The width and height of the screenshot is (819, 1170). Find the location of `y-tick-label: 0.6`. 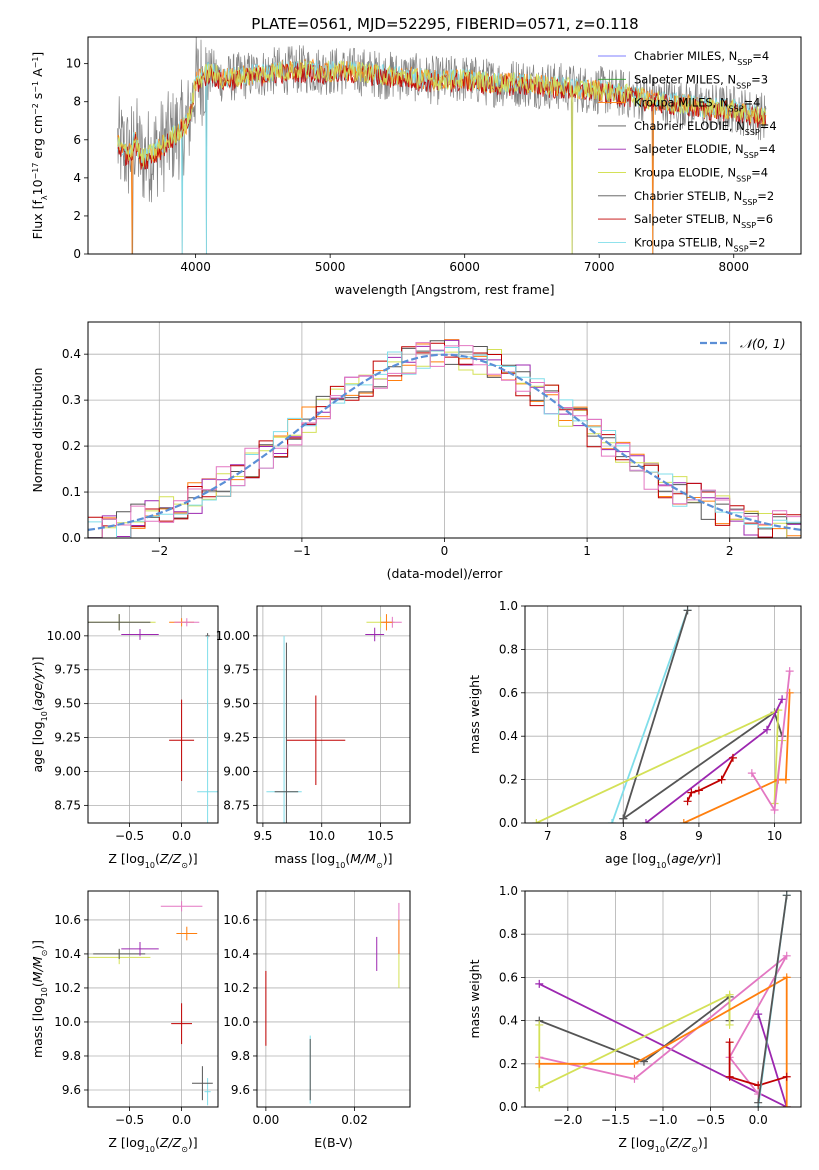

y-tick-label: 0.6 is located at coordinates (508, 977).